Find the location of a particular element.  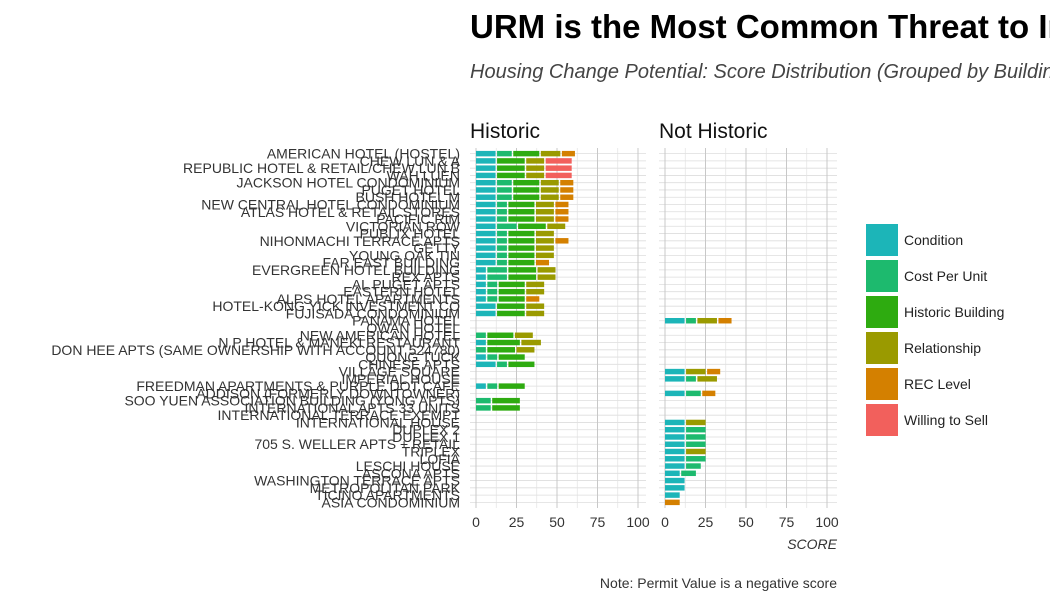

y-label-evergreen-hotel-building: EVERGREEN HOTEL BUILDING is located at coordinates (356, 270).